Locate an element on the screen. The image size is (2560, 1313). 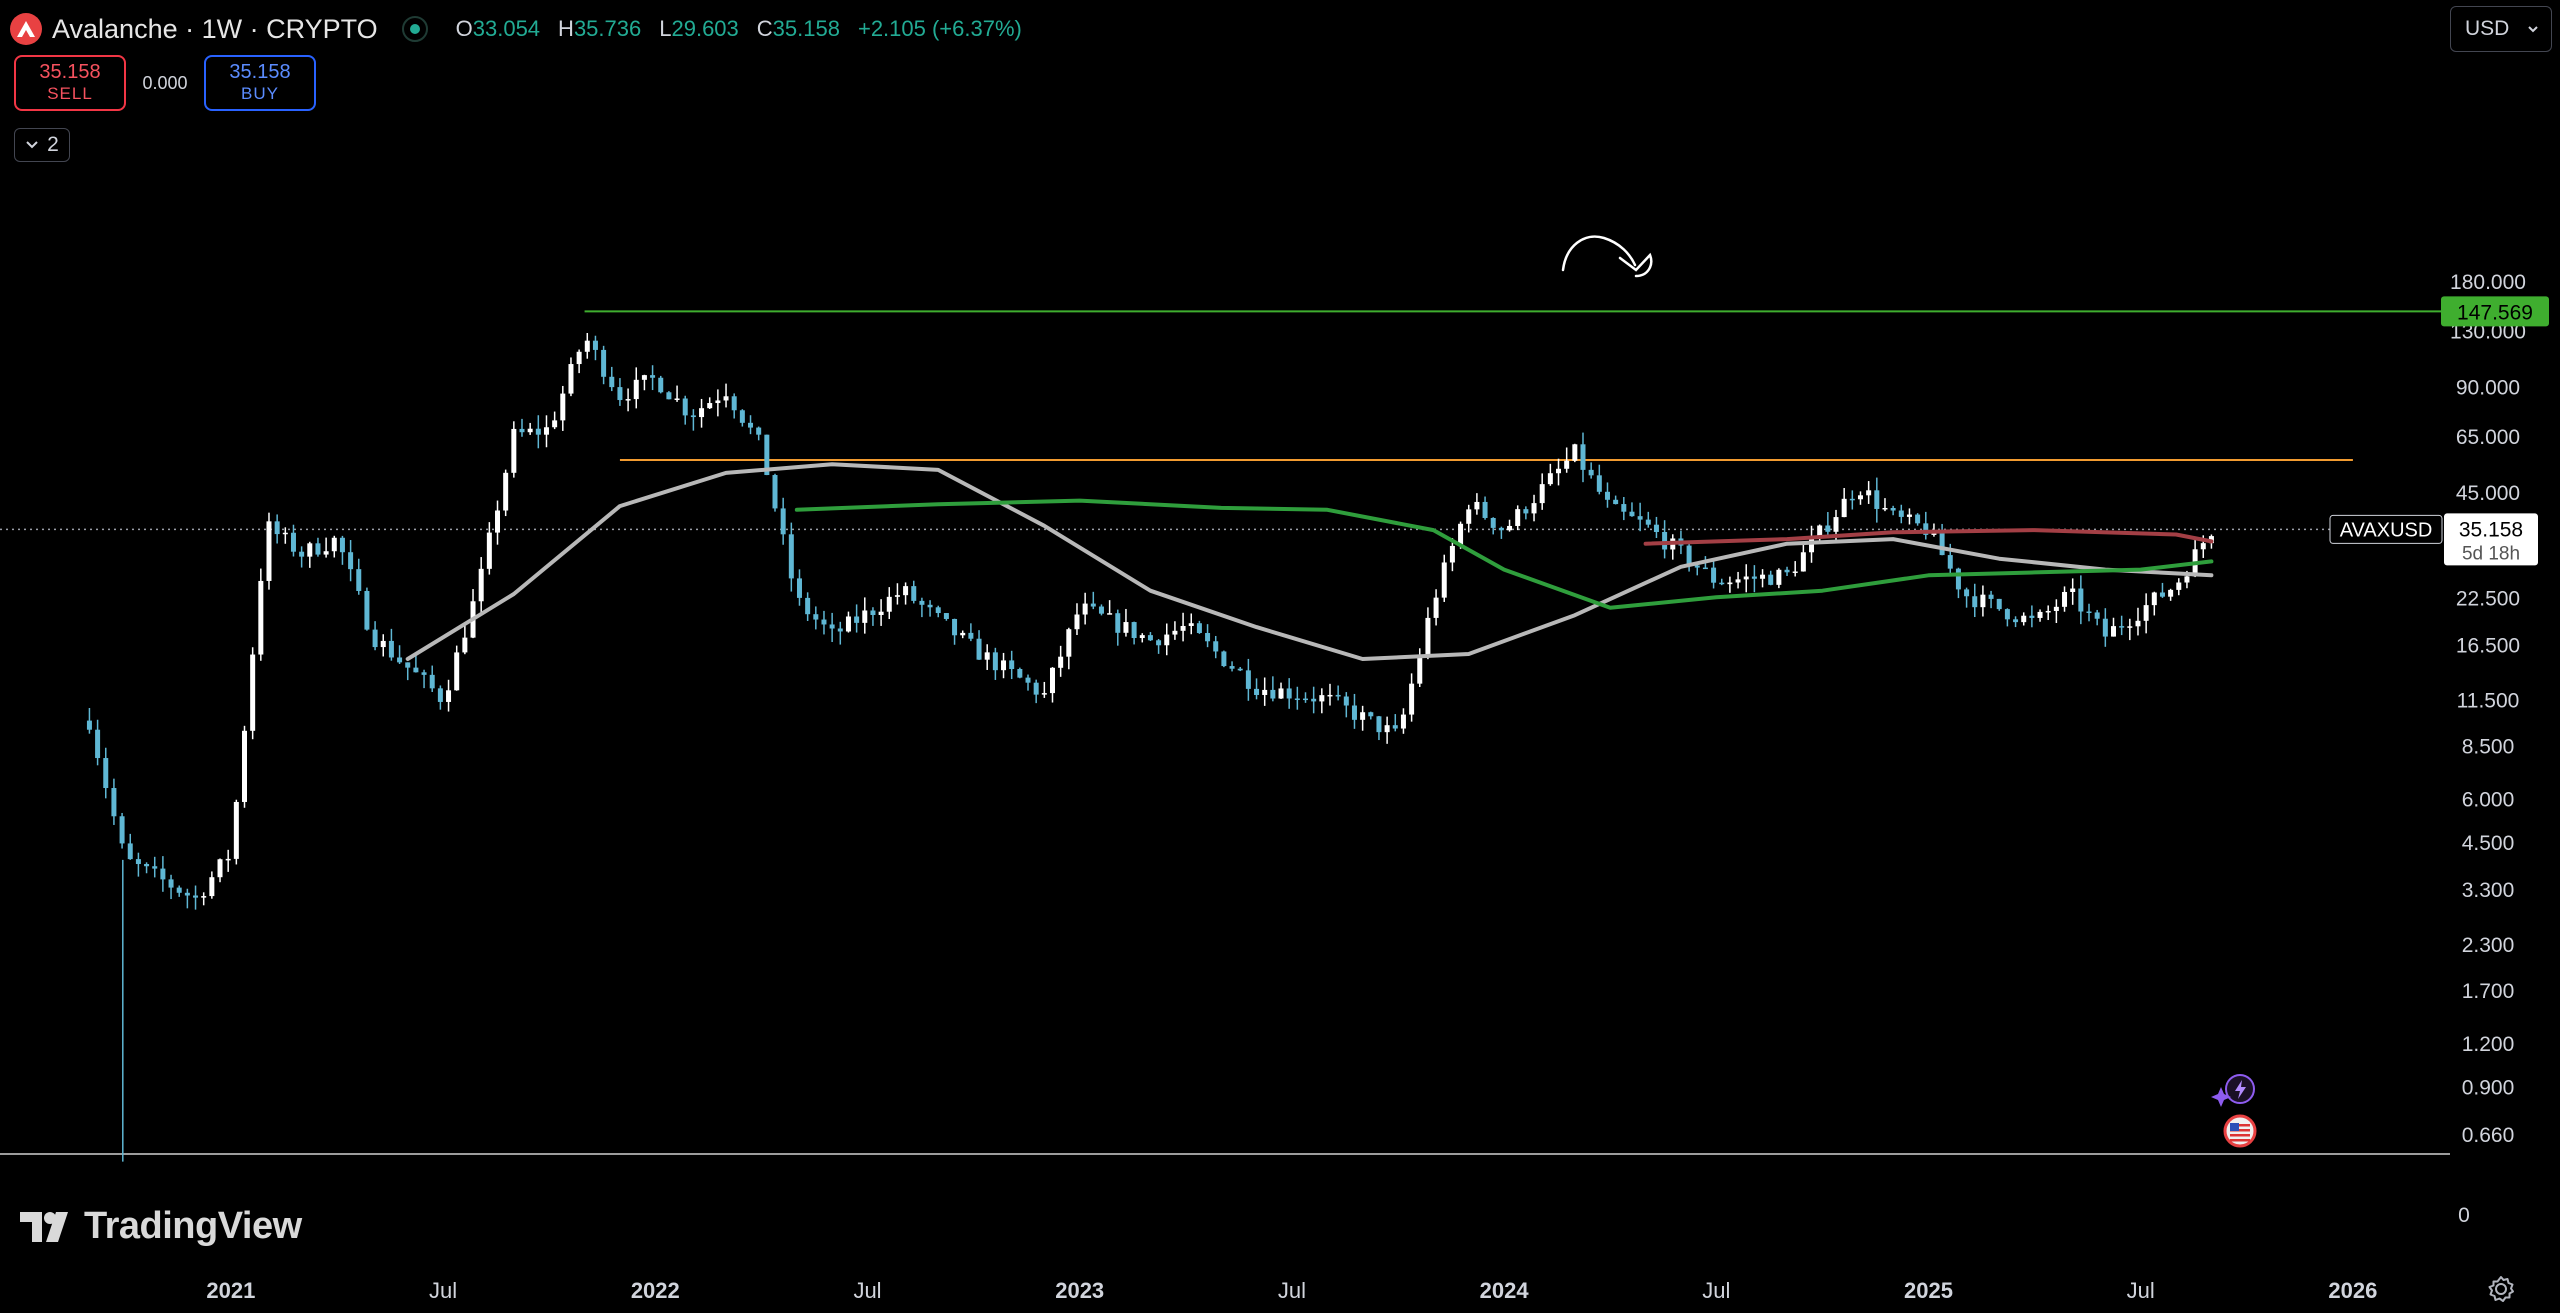
y-axis-label: 130.000 is located at coordinates (2488, 332).